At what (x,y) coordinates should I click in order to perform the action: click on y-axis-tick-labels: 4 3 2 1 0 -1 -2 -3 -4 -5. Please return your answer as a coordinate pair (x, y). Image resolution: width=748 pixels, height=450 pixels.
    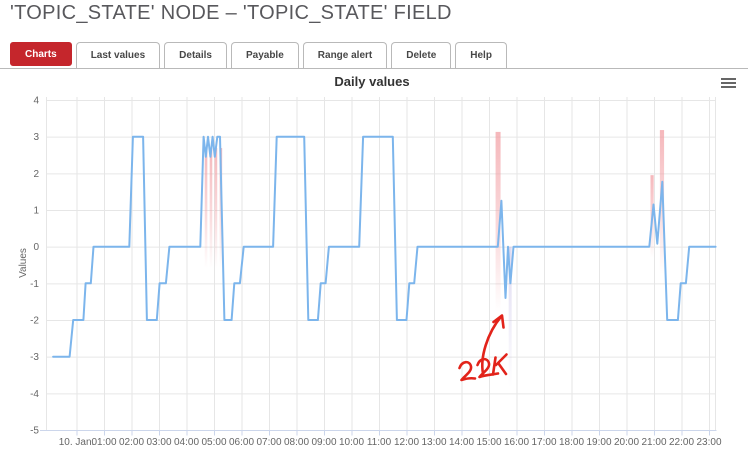
    Looking at the image, I should click on (34, 266).